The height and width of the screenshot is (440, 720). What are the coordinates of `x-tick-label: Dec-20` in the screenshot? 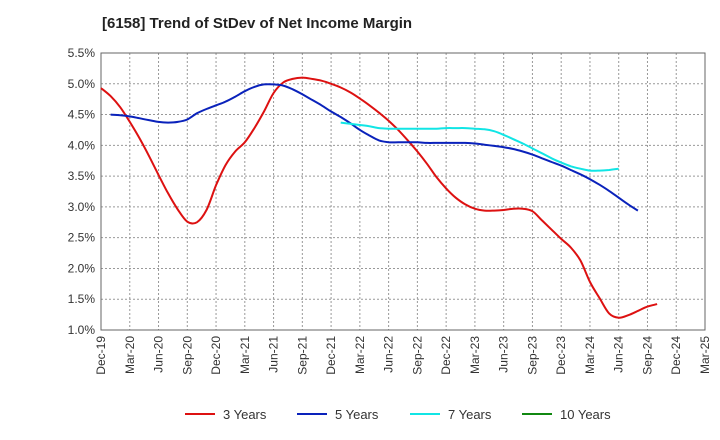 It's located at (216, 355).